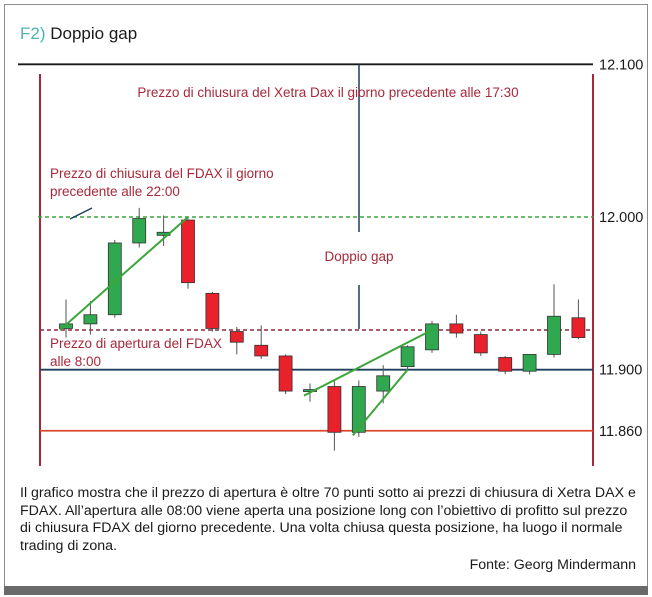 The image size is (652, 597). Describe the element at coordinates (621, 218) in the screenshot. I see `y-tick-label: 12.000` at that location.